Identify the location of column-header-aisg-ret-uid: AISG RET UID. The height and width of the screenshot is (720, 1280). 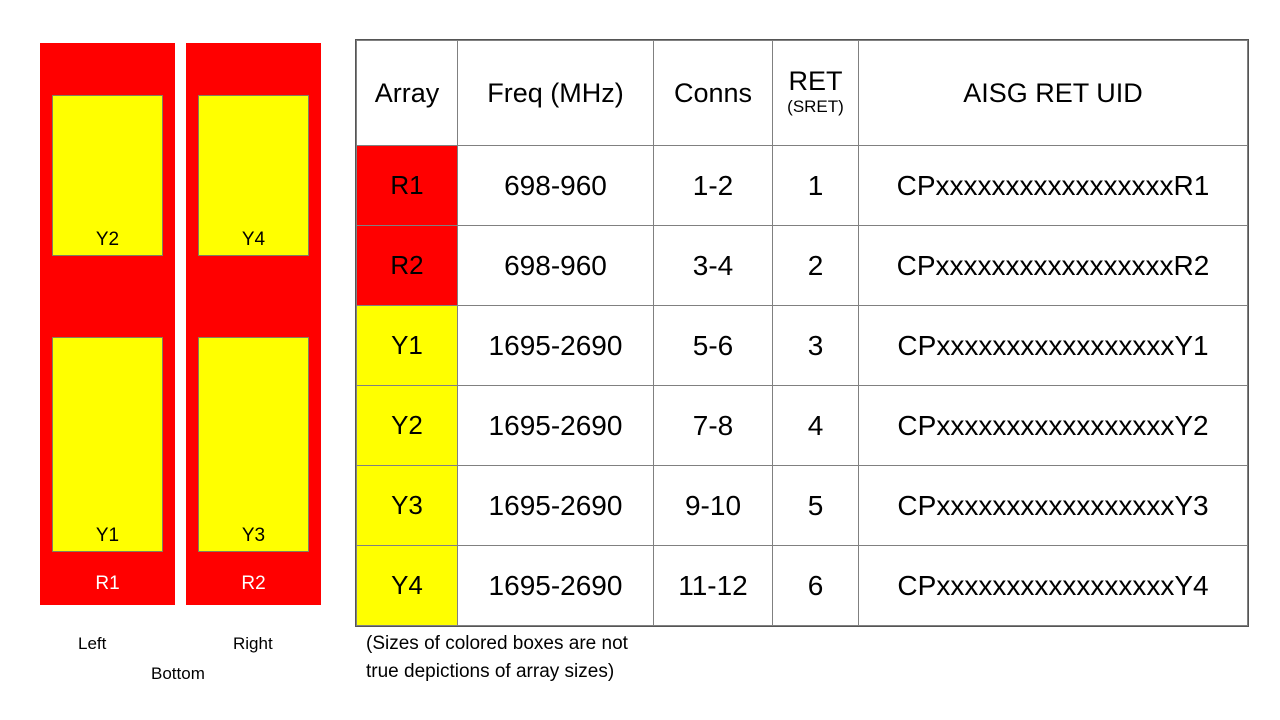
(1053, 93).